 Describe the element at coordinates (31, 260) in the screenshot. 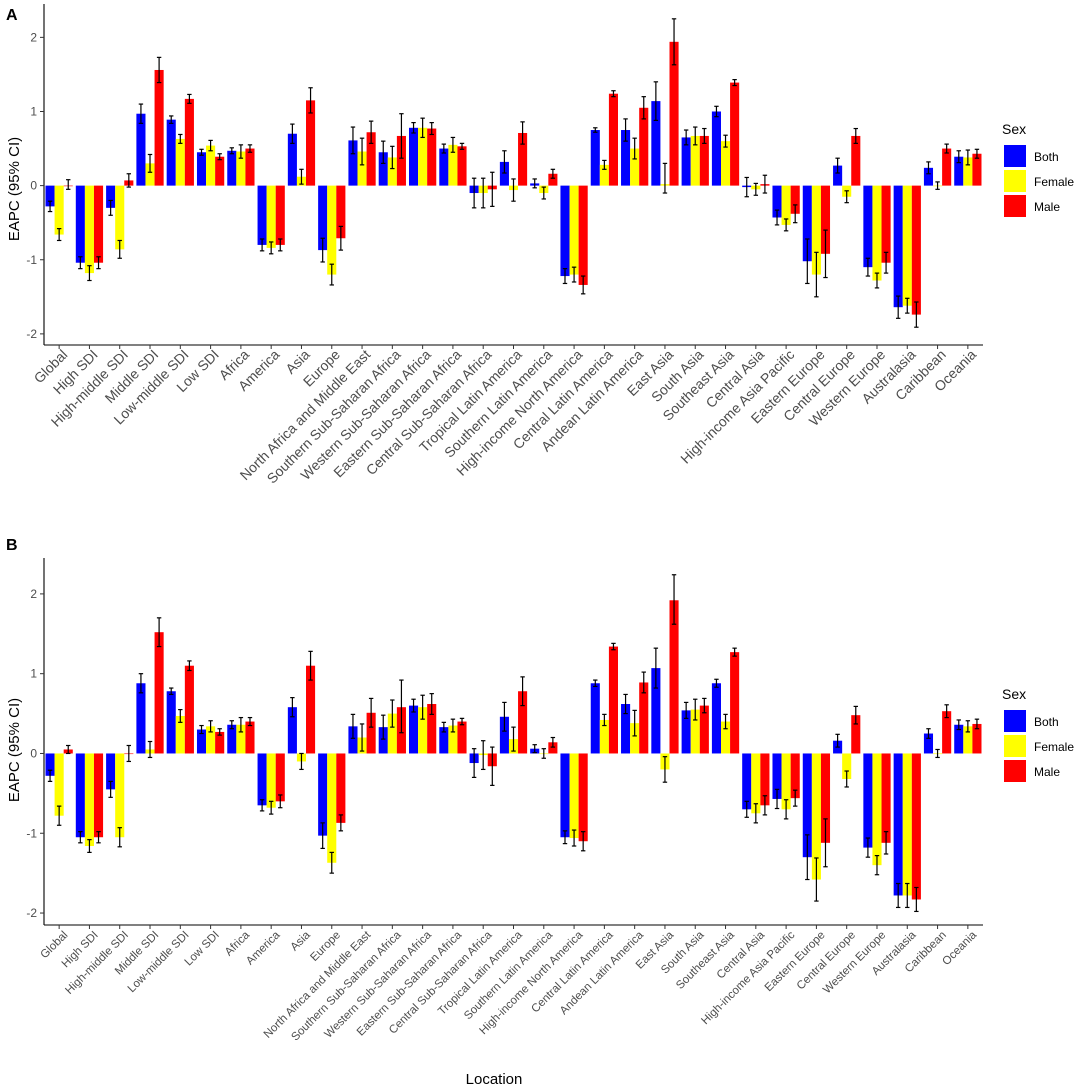

I see `y-tick-label: -1` at that location.